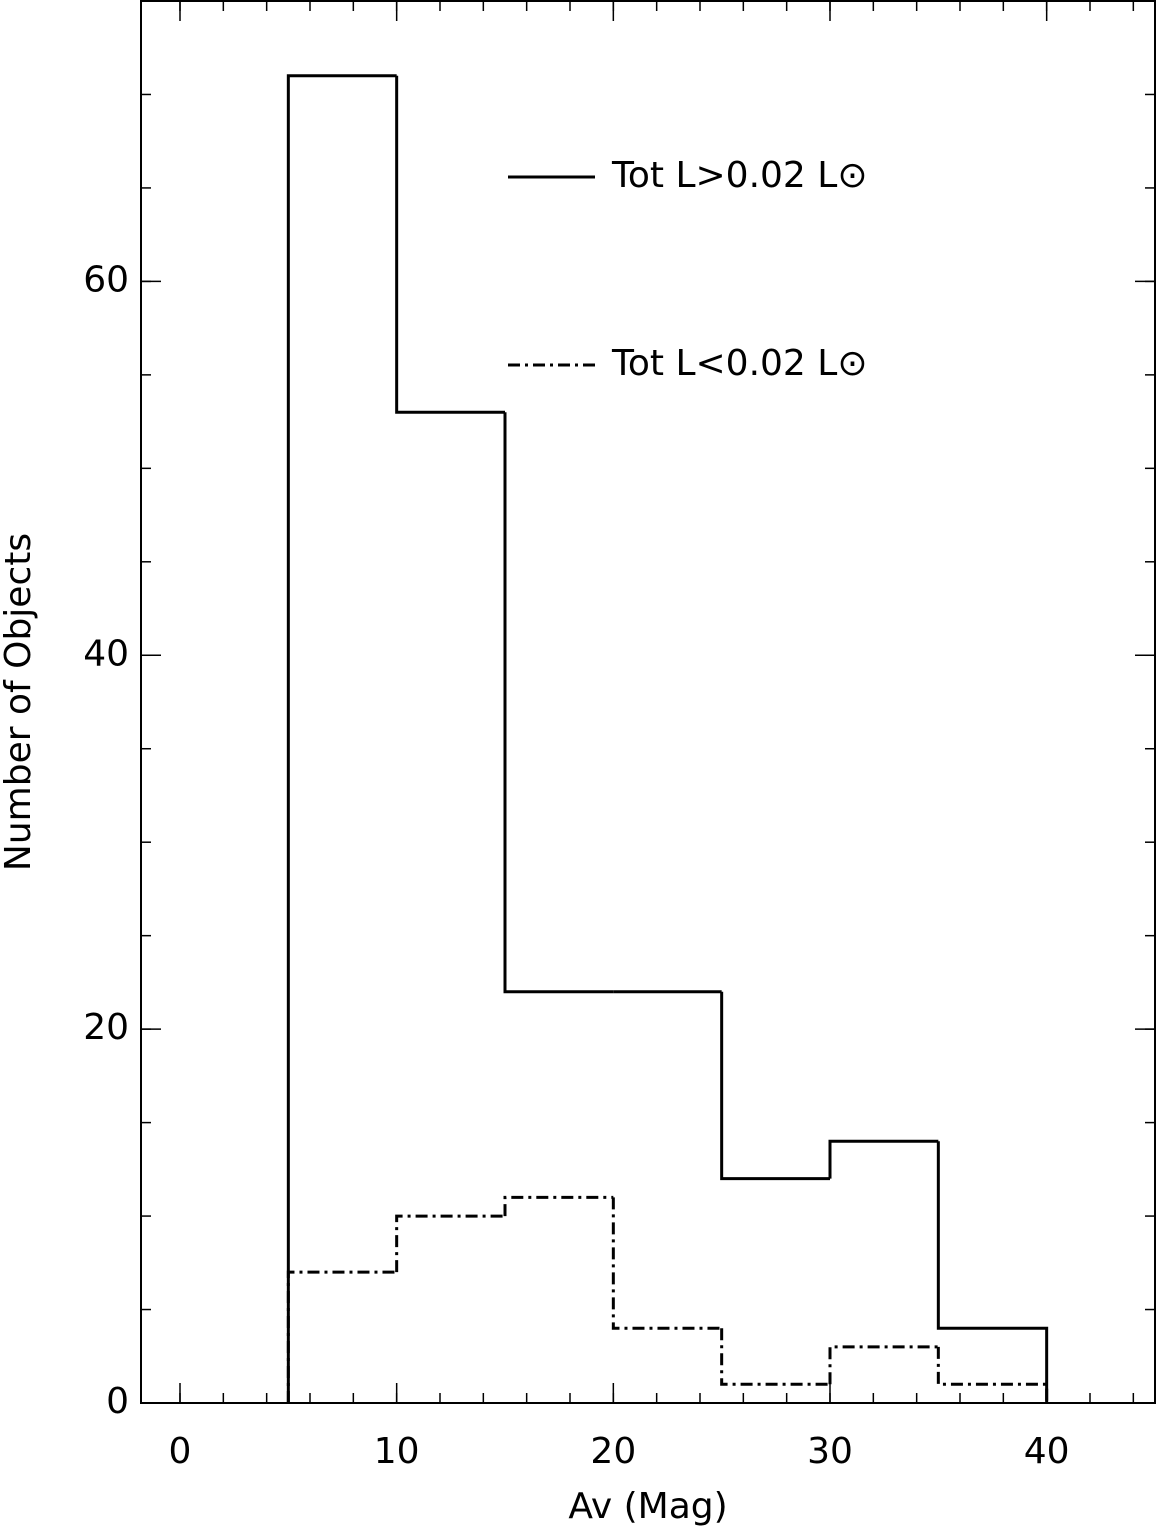 The height and width of the screenshot is (1532, 1157). What do you see at coordinates (397, 1451) in the screenshot?
I see `x-tick-label: 10` at bounding box center [397, 1451].